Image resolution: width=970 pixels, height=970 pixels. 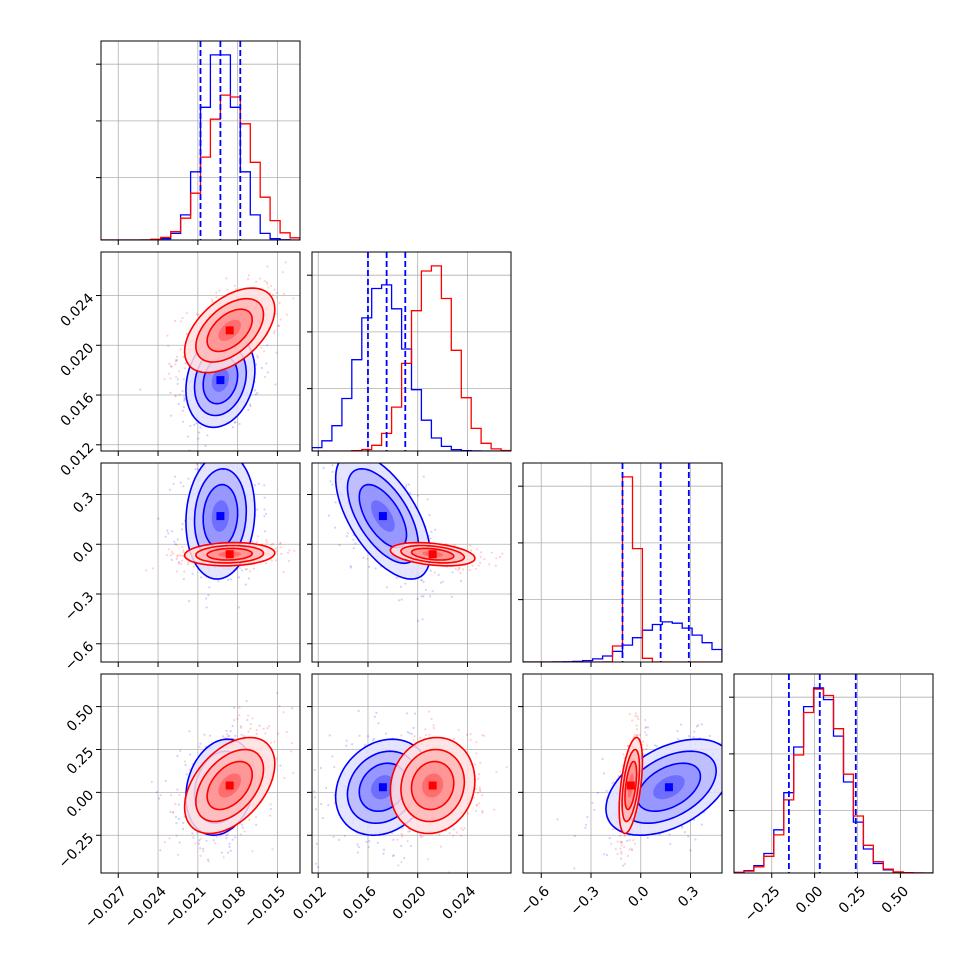 I want to click on panel-content, so click(x=413, y=520).